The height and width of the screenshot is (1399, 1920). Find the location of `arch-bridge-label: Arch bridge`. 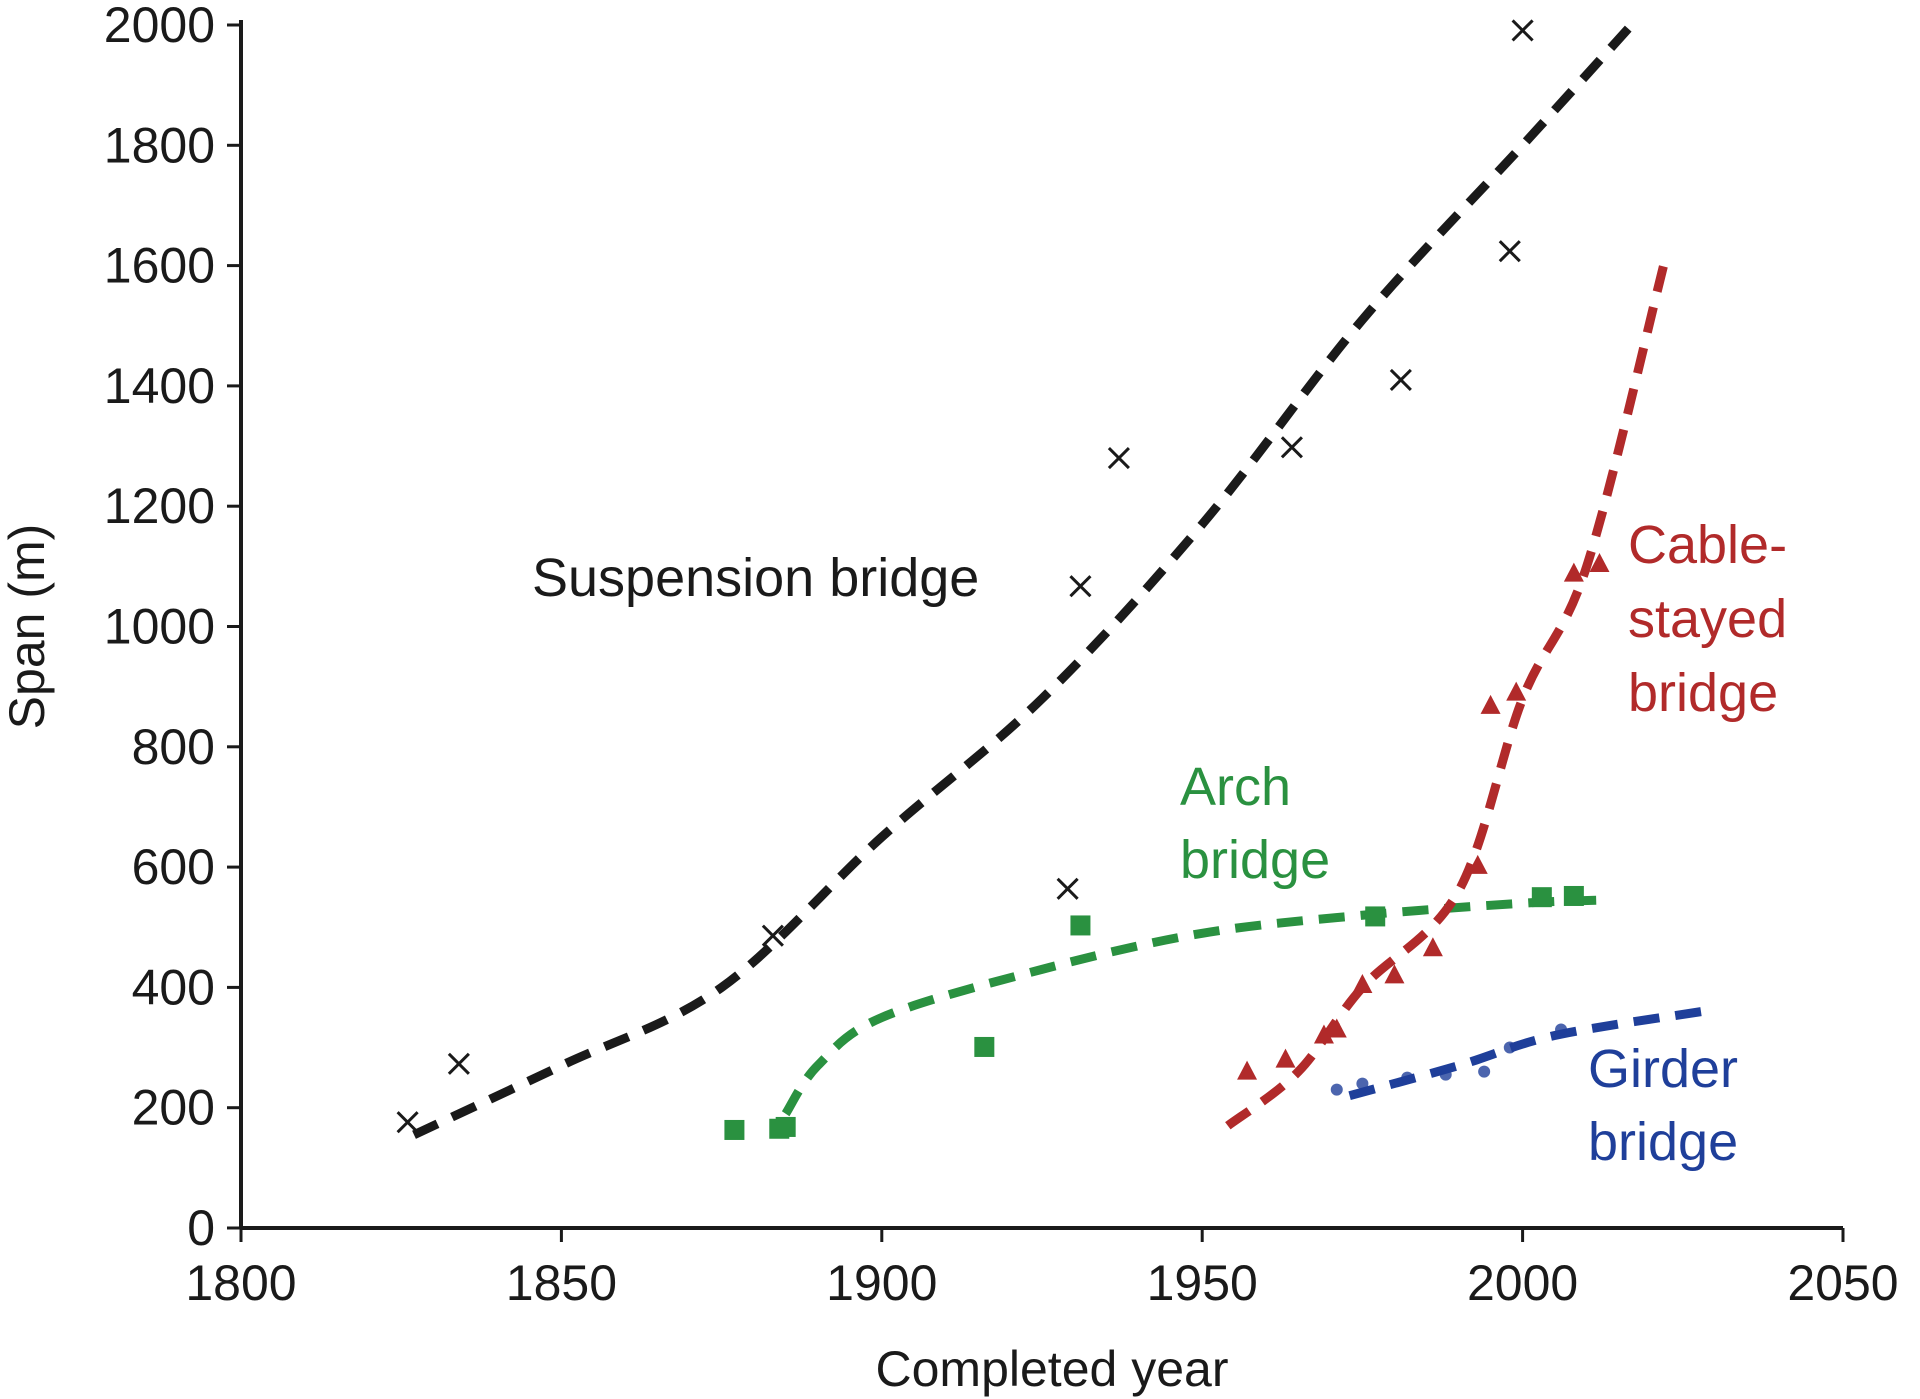

arch-bridge-label: Arch bridge is located at coordinates (1255, 823).